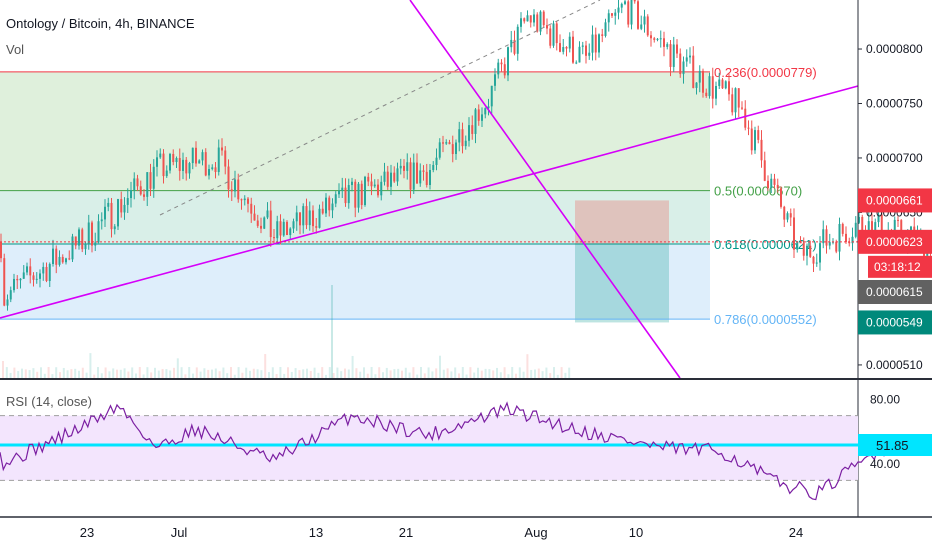  I want to click on price-tick-label: 0.0000510, so click(894, 365).